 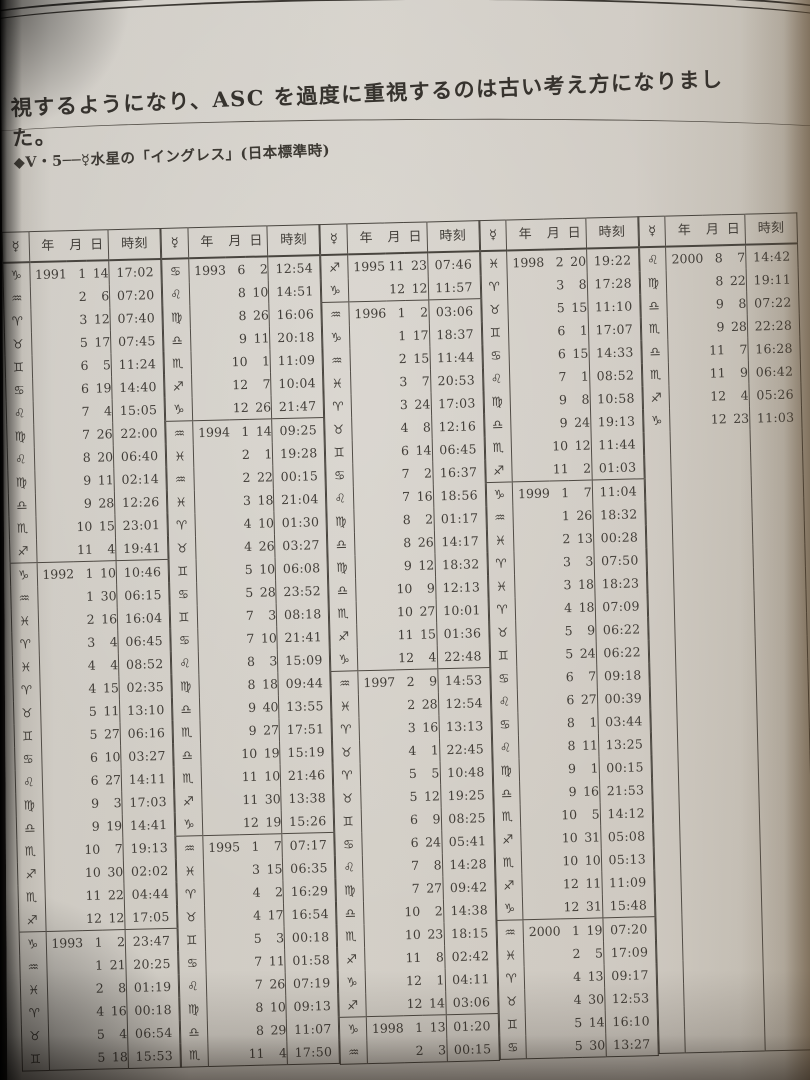 I want to click on day-cell: 3, so click(x=117, y=803).